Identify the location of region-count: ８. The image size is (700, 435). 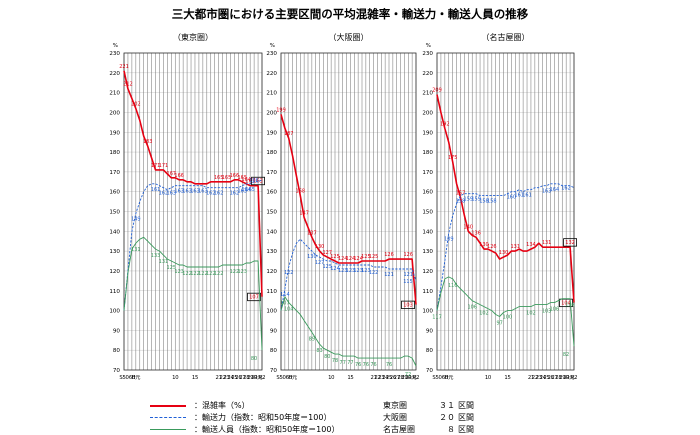
(451, 429).